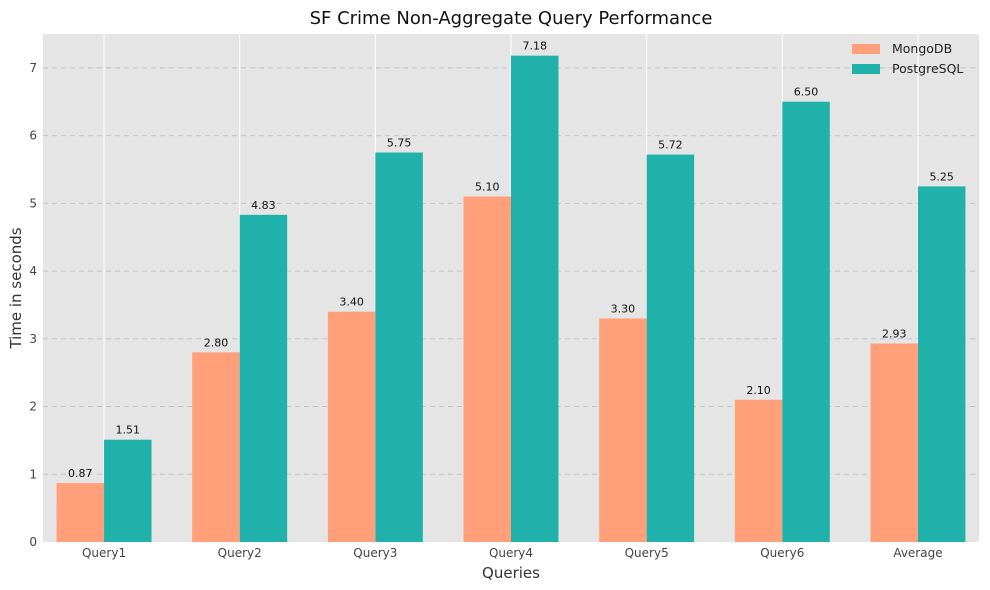 The width and height of the screenshot is (990, 590). Describe the element at coordinates (128, 430) in the screenshot. I see `data-label: 1.51` at that location.